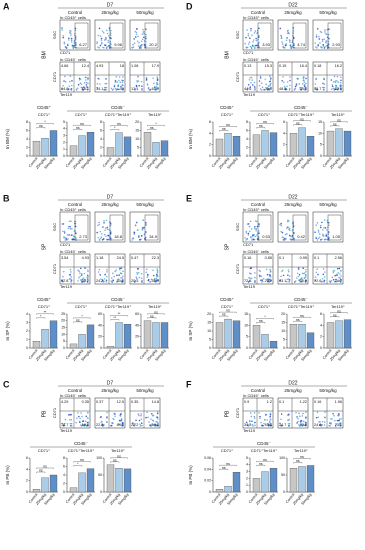 The height and width of the screenshot is (550, 365). I want to click on gate-label: In CD45⁻ cells, so click(73, 59).